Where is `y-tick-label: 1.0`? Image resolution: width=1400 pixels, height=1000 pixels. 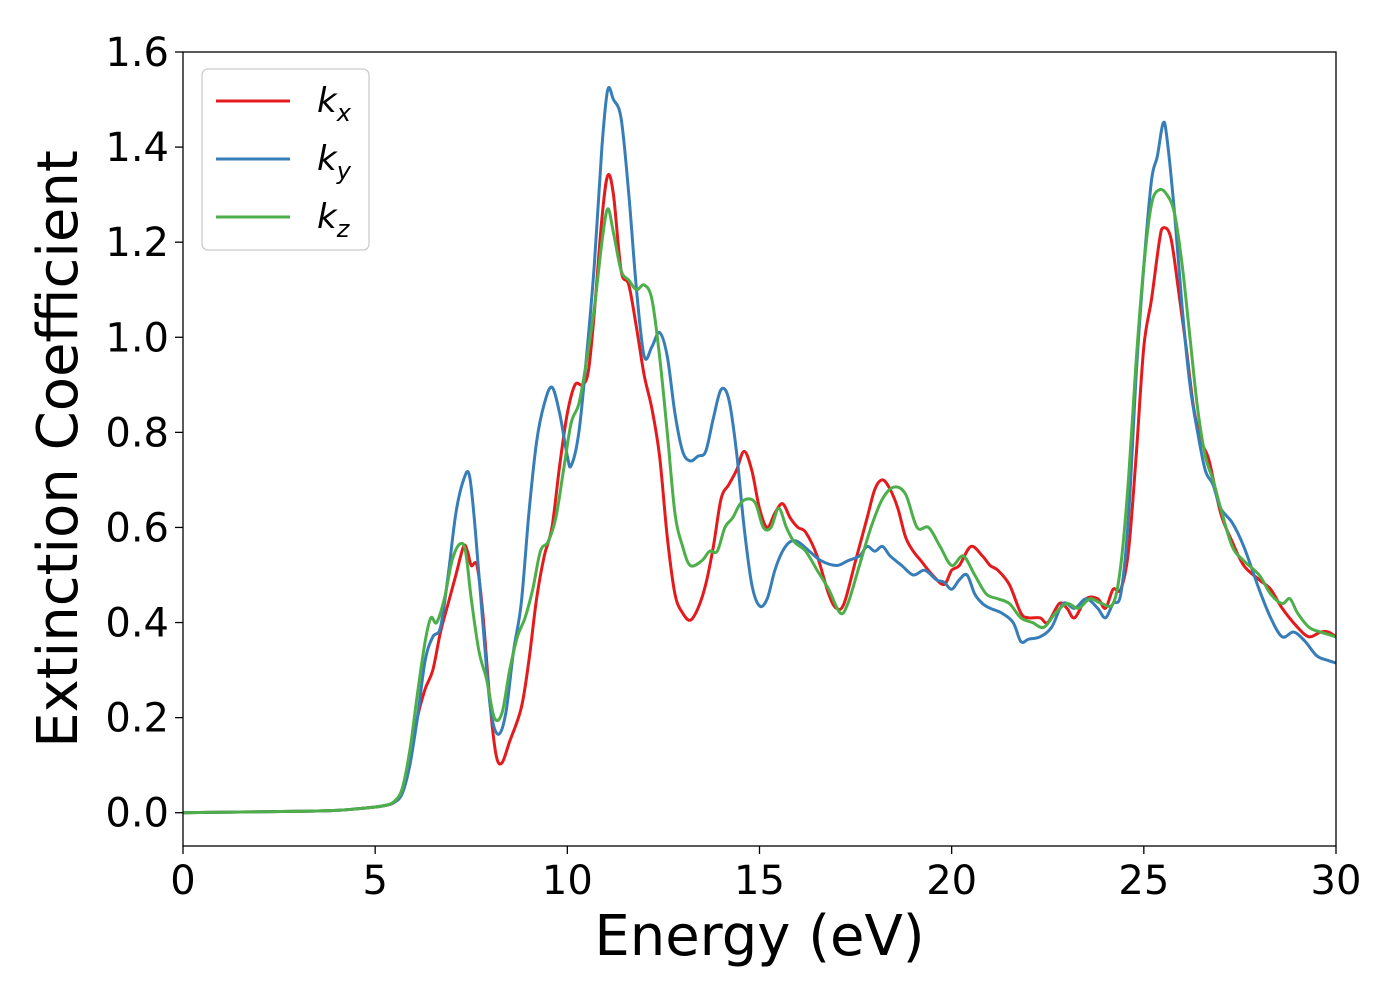
y-tick-label: 1.0 is located at coordinates (137, 338).